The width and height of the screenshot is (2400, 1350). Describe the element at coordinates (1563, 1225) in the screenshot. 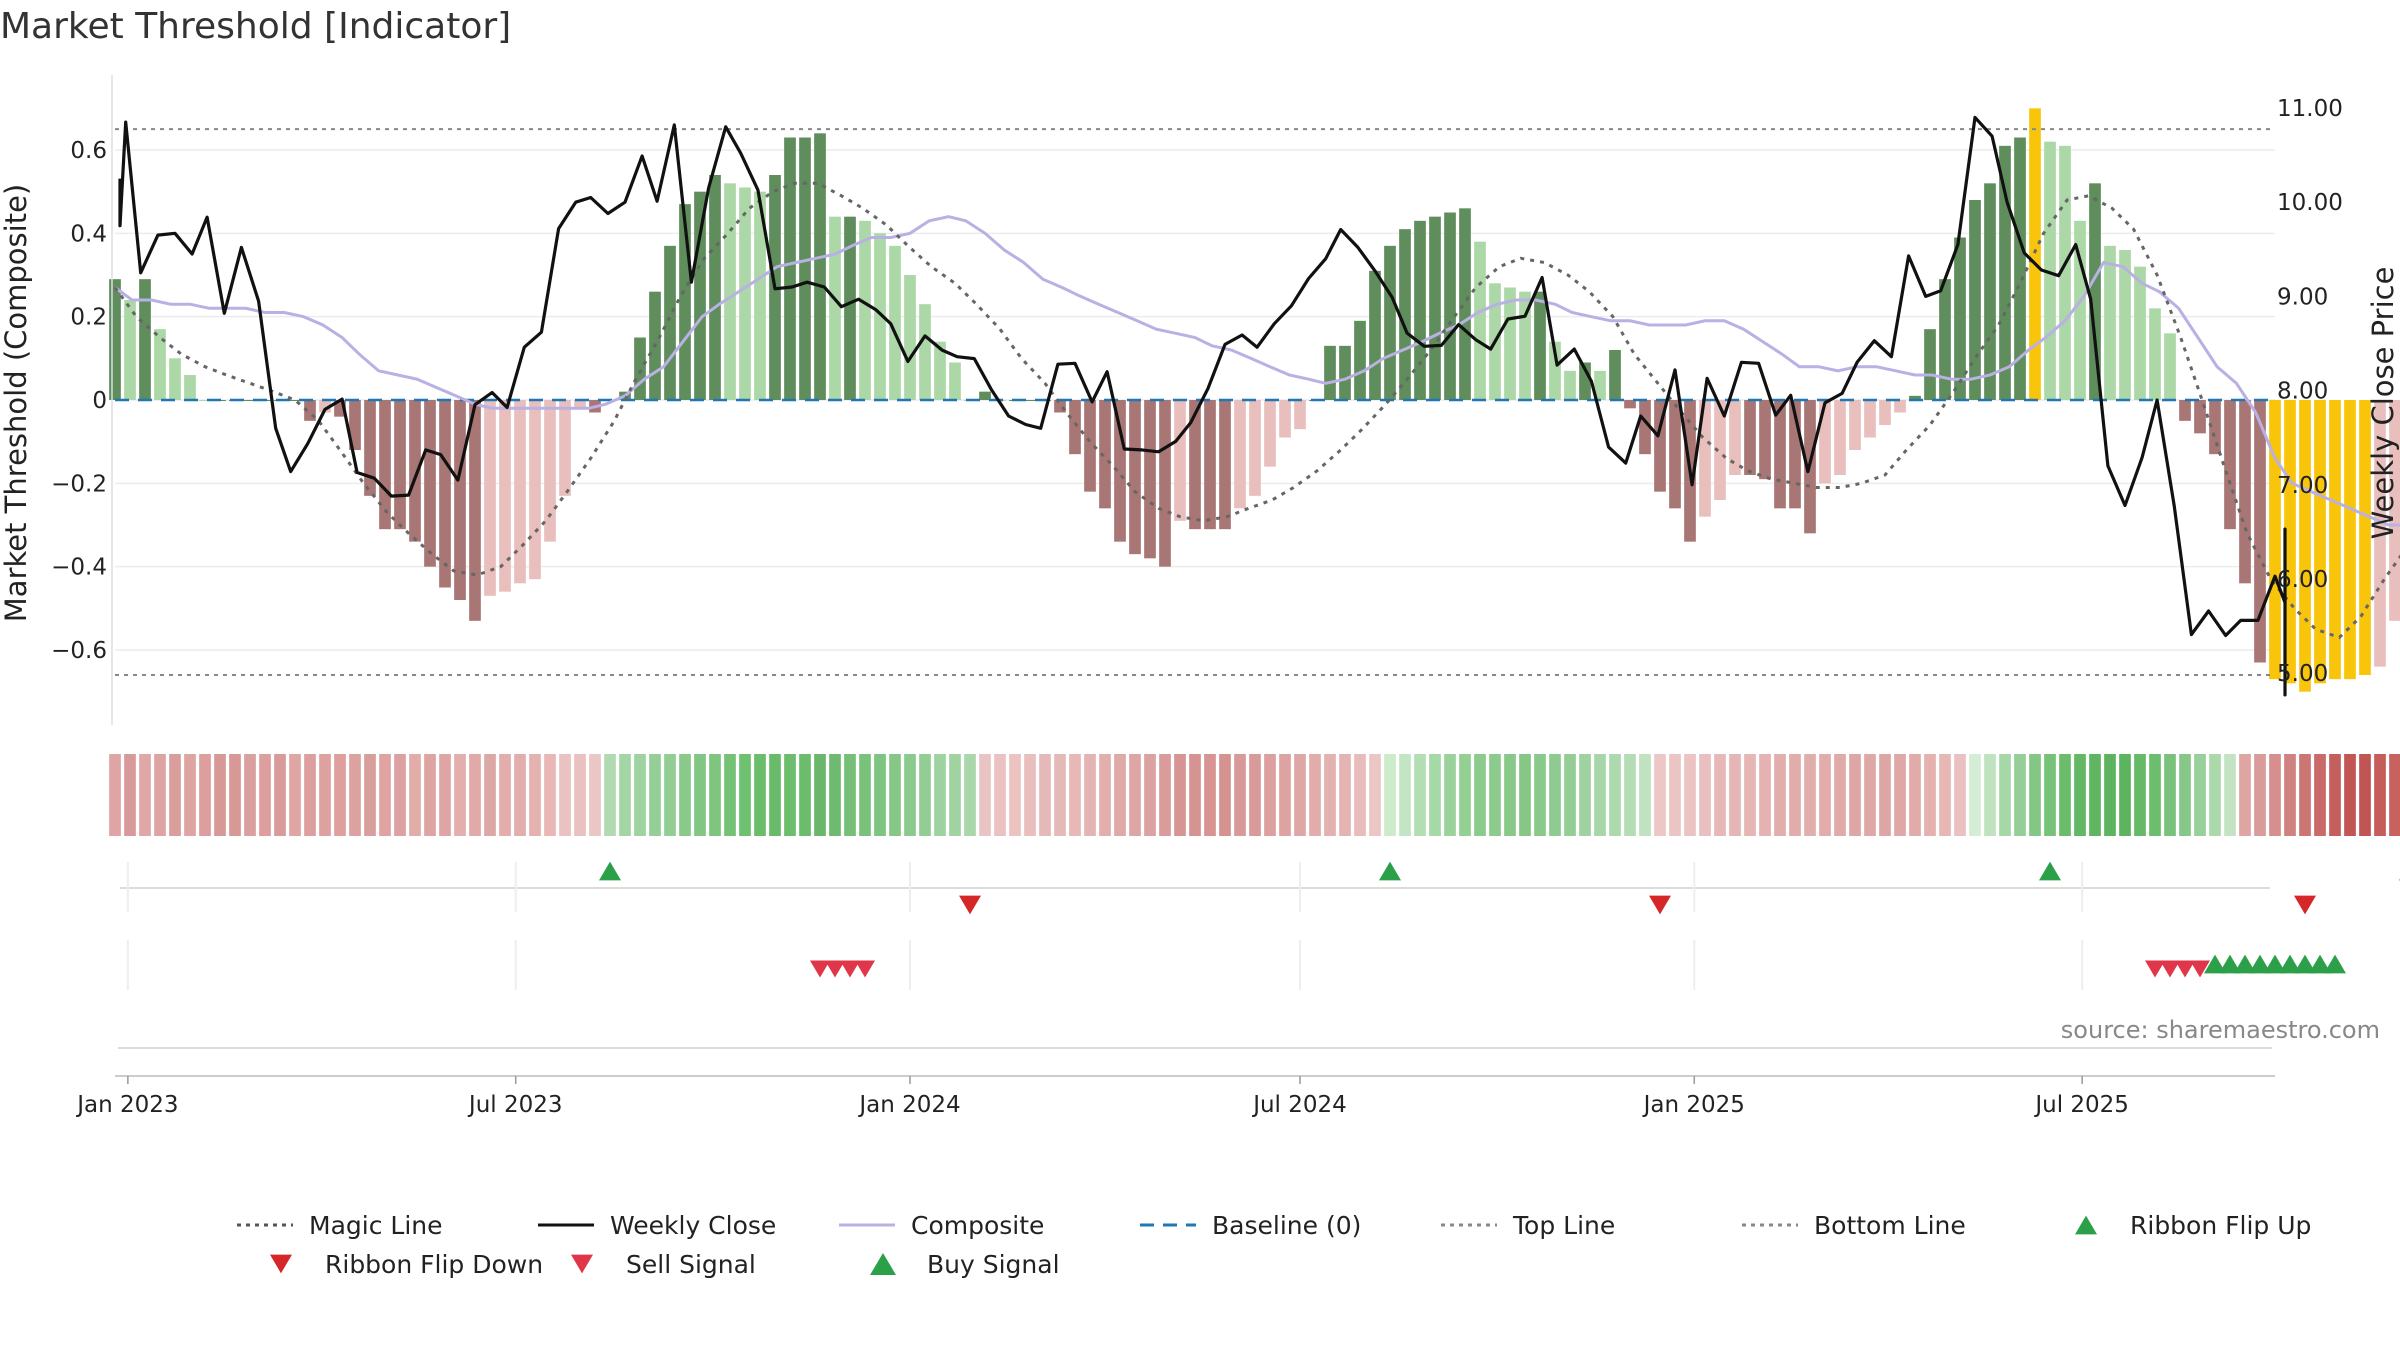

I see `legend-label: Top Line` at that location.